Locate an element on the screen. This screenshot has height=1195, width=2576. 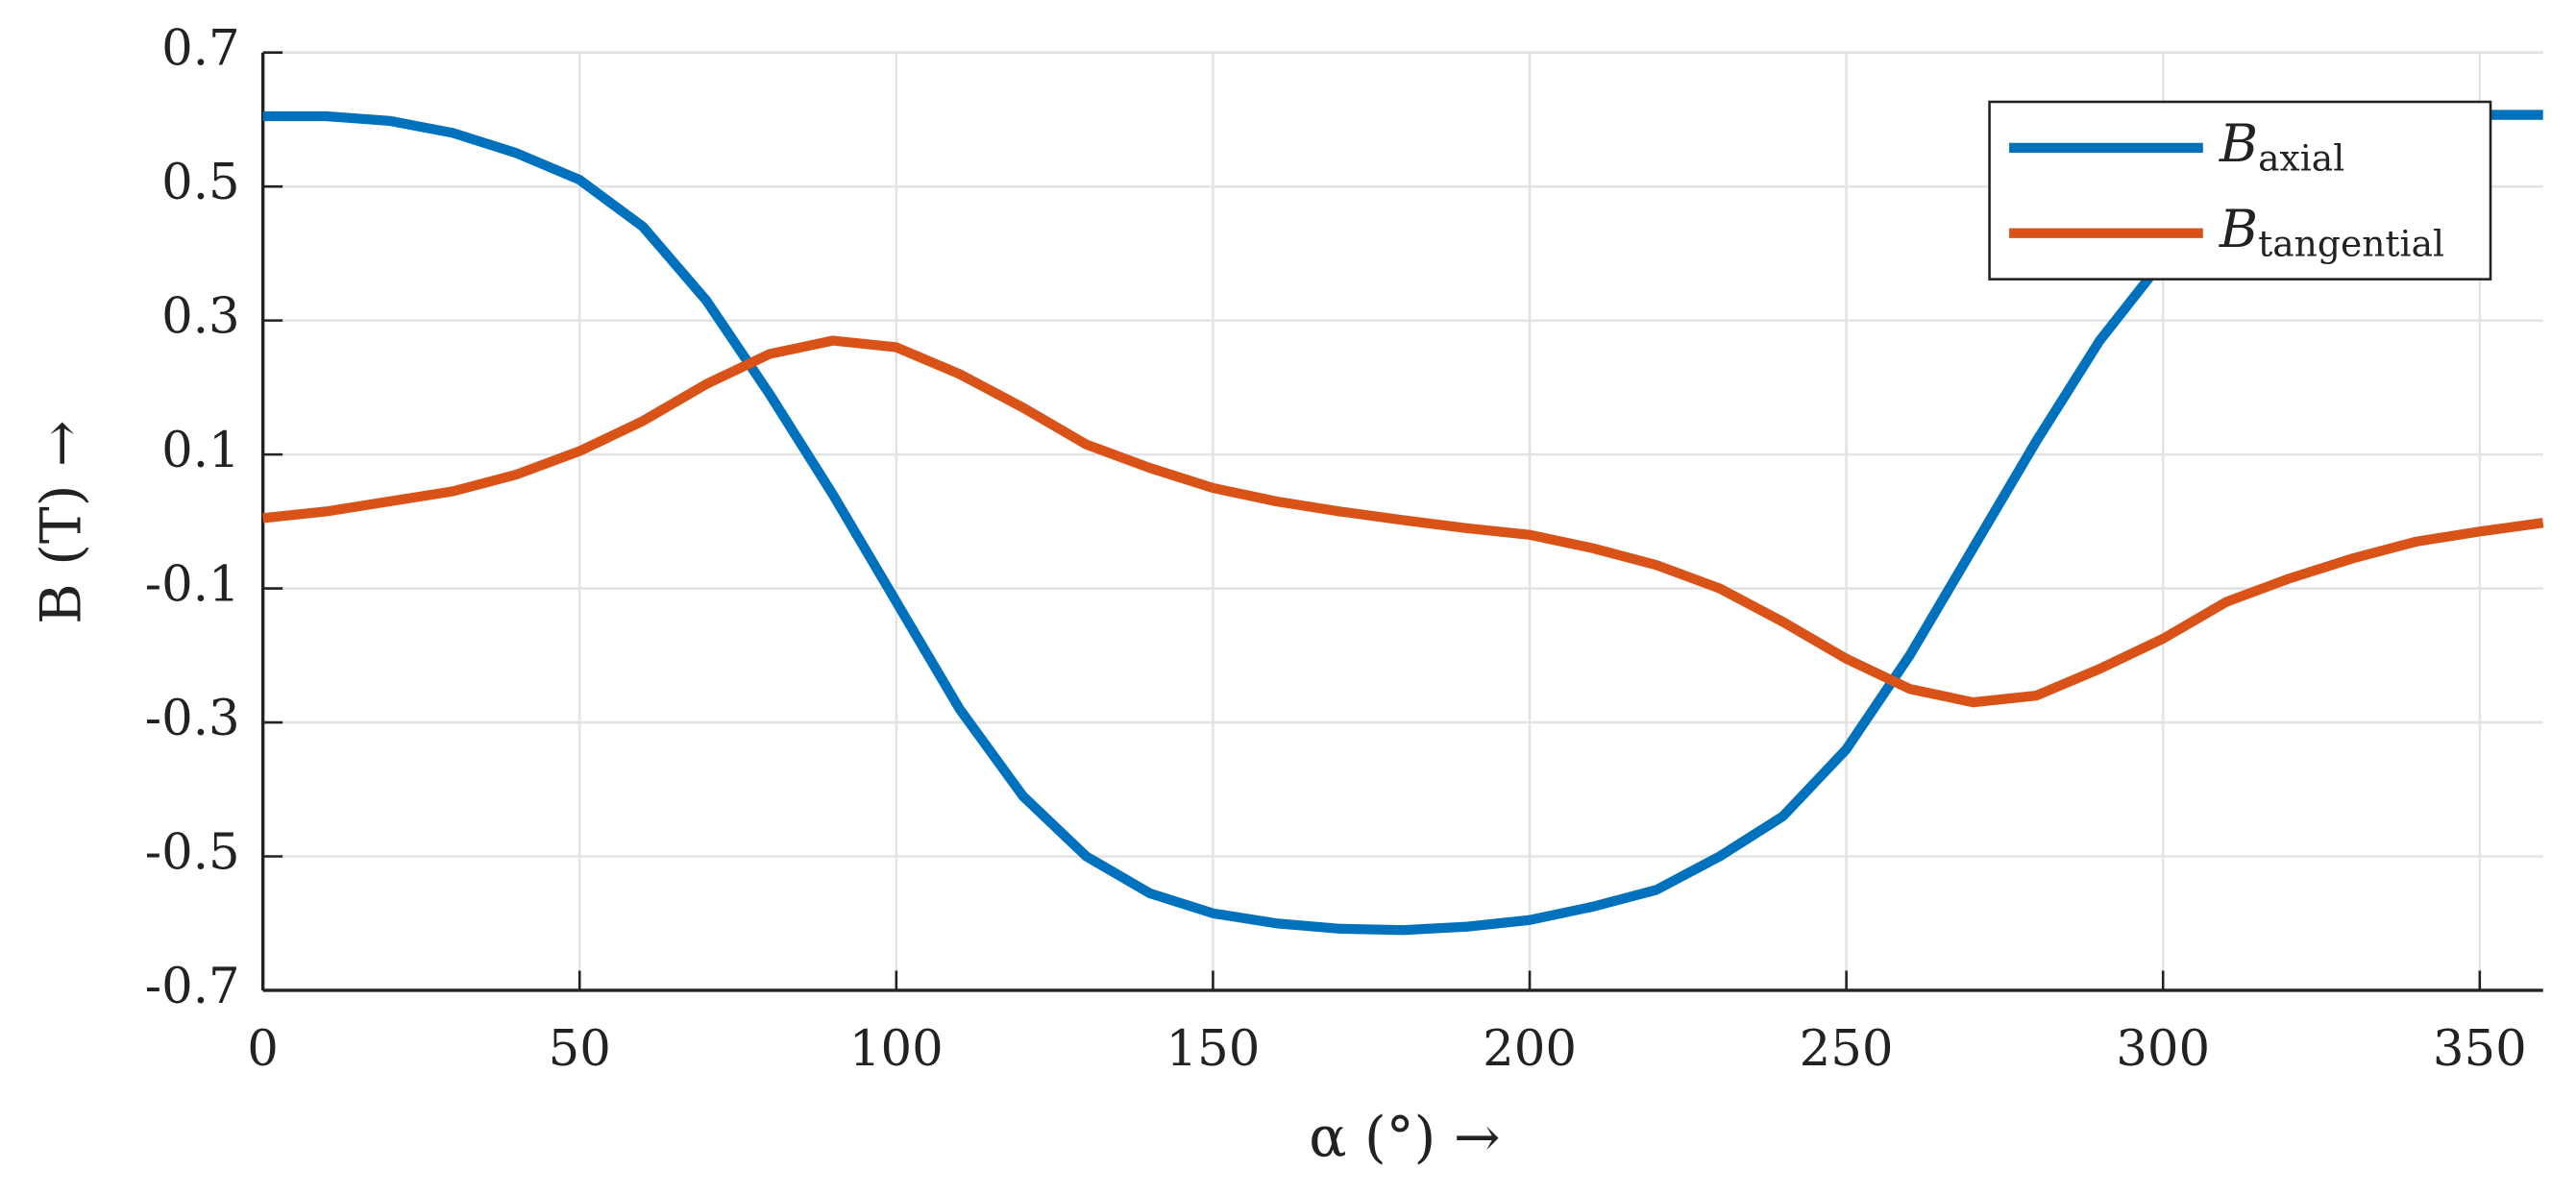
legend-label: Btangential is located at coordinates (2331, 231).